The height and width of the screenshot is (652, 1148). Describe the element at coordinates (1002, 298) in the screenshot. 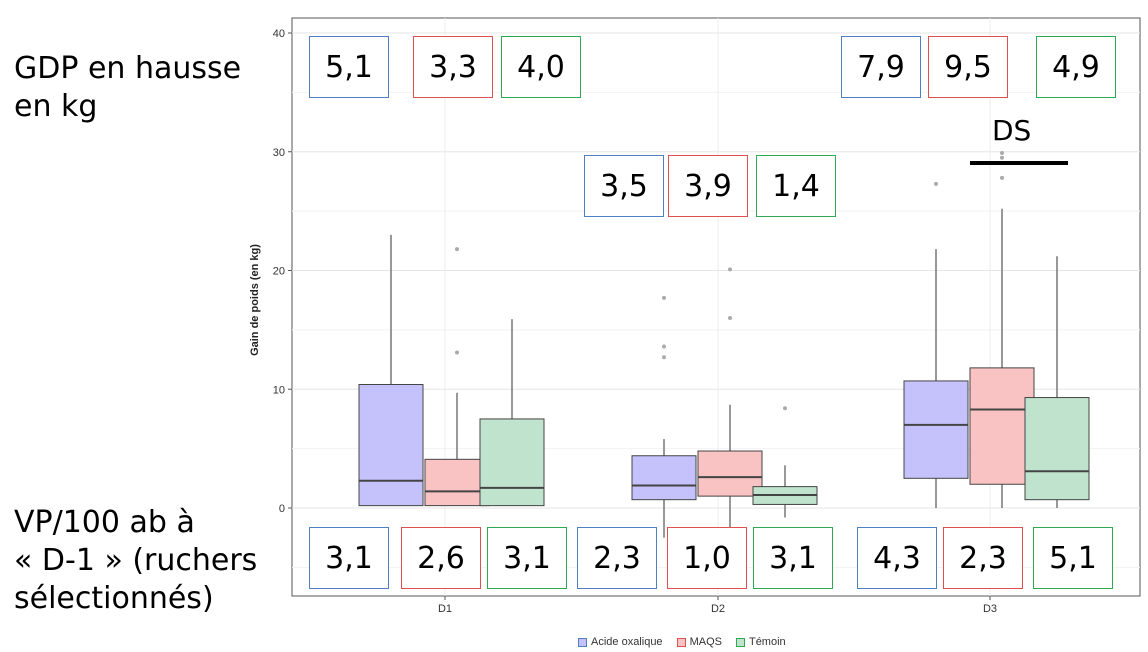

I see `box-maqs-D3` at that location.